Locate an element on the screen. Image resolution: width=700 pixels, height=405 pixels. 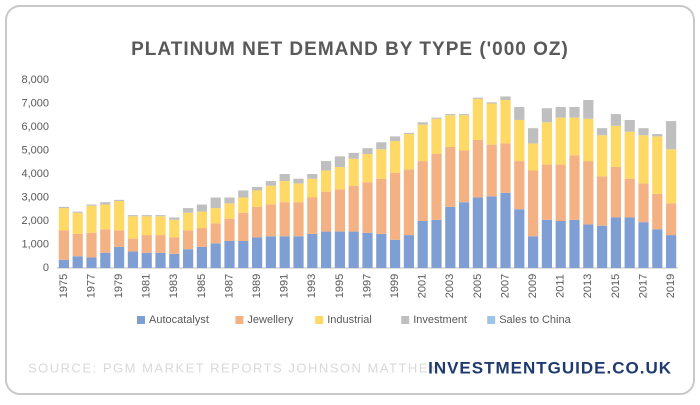
chart-title: PLATINUM NET DEMAND BY TYPE ('000 OZ) is located at coordinates (350, 49).